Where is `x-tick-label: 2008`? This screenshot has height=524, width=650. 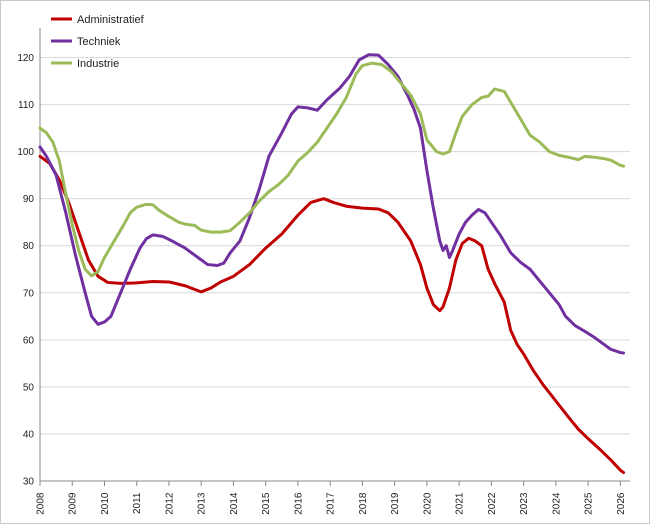 x-tick-label: 2008 is located at coordinates (41, 503).